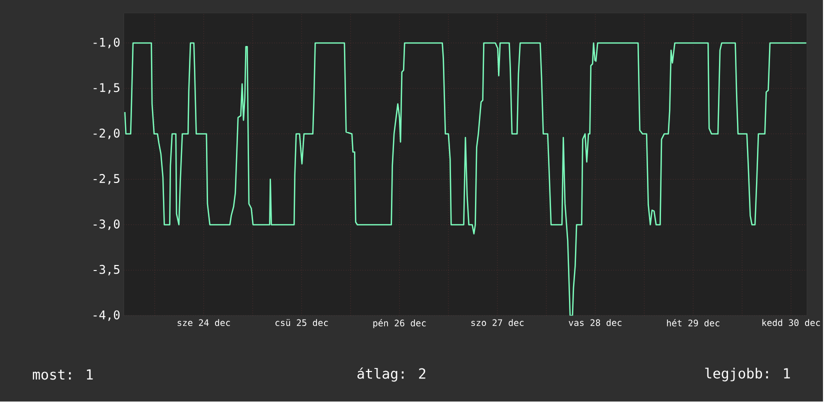 This screenshot has height=402, width=824. I want to click on x-tick-label: csü 25 dec, so click(302, 322).